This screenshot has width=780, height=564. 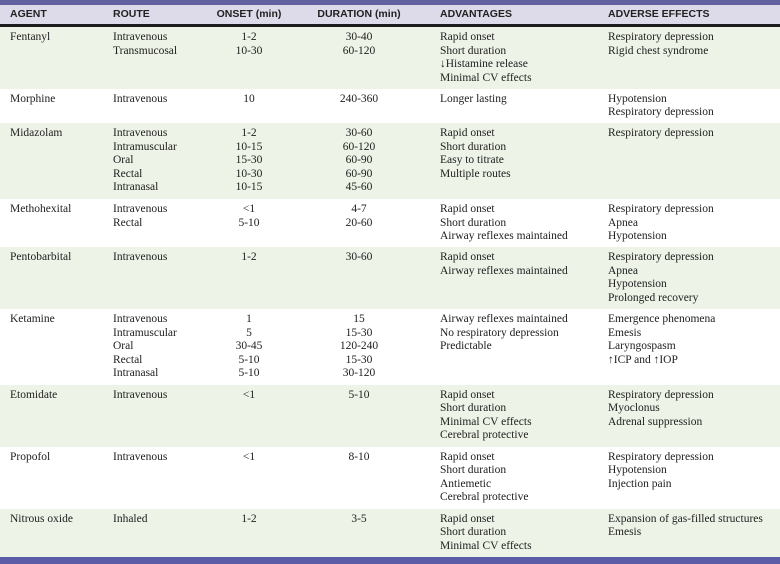 What do you see at coordinates (640, 483) in the screenshot?
I see `cell-line: Injection pain` at bounding box center [640, 483].